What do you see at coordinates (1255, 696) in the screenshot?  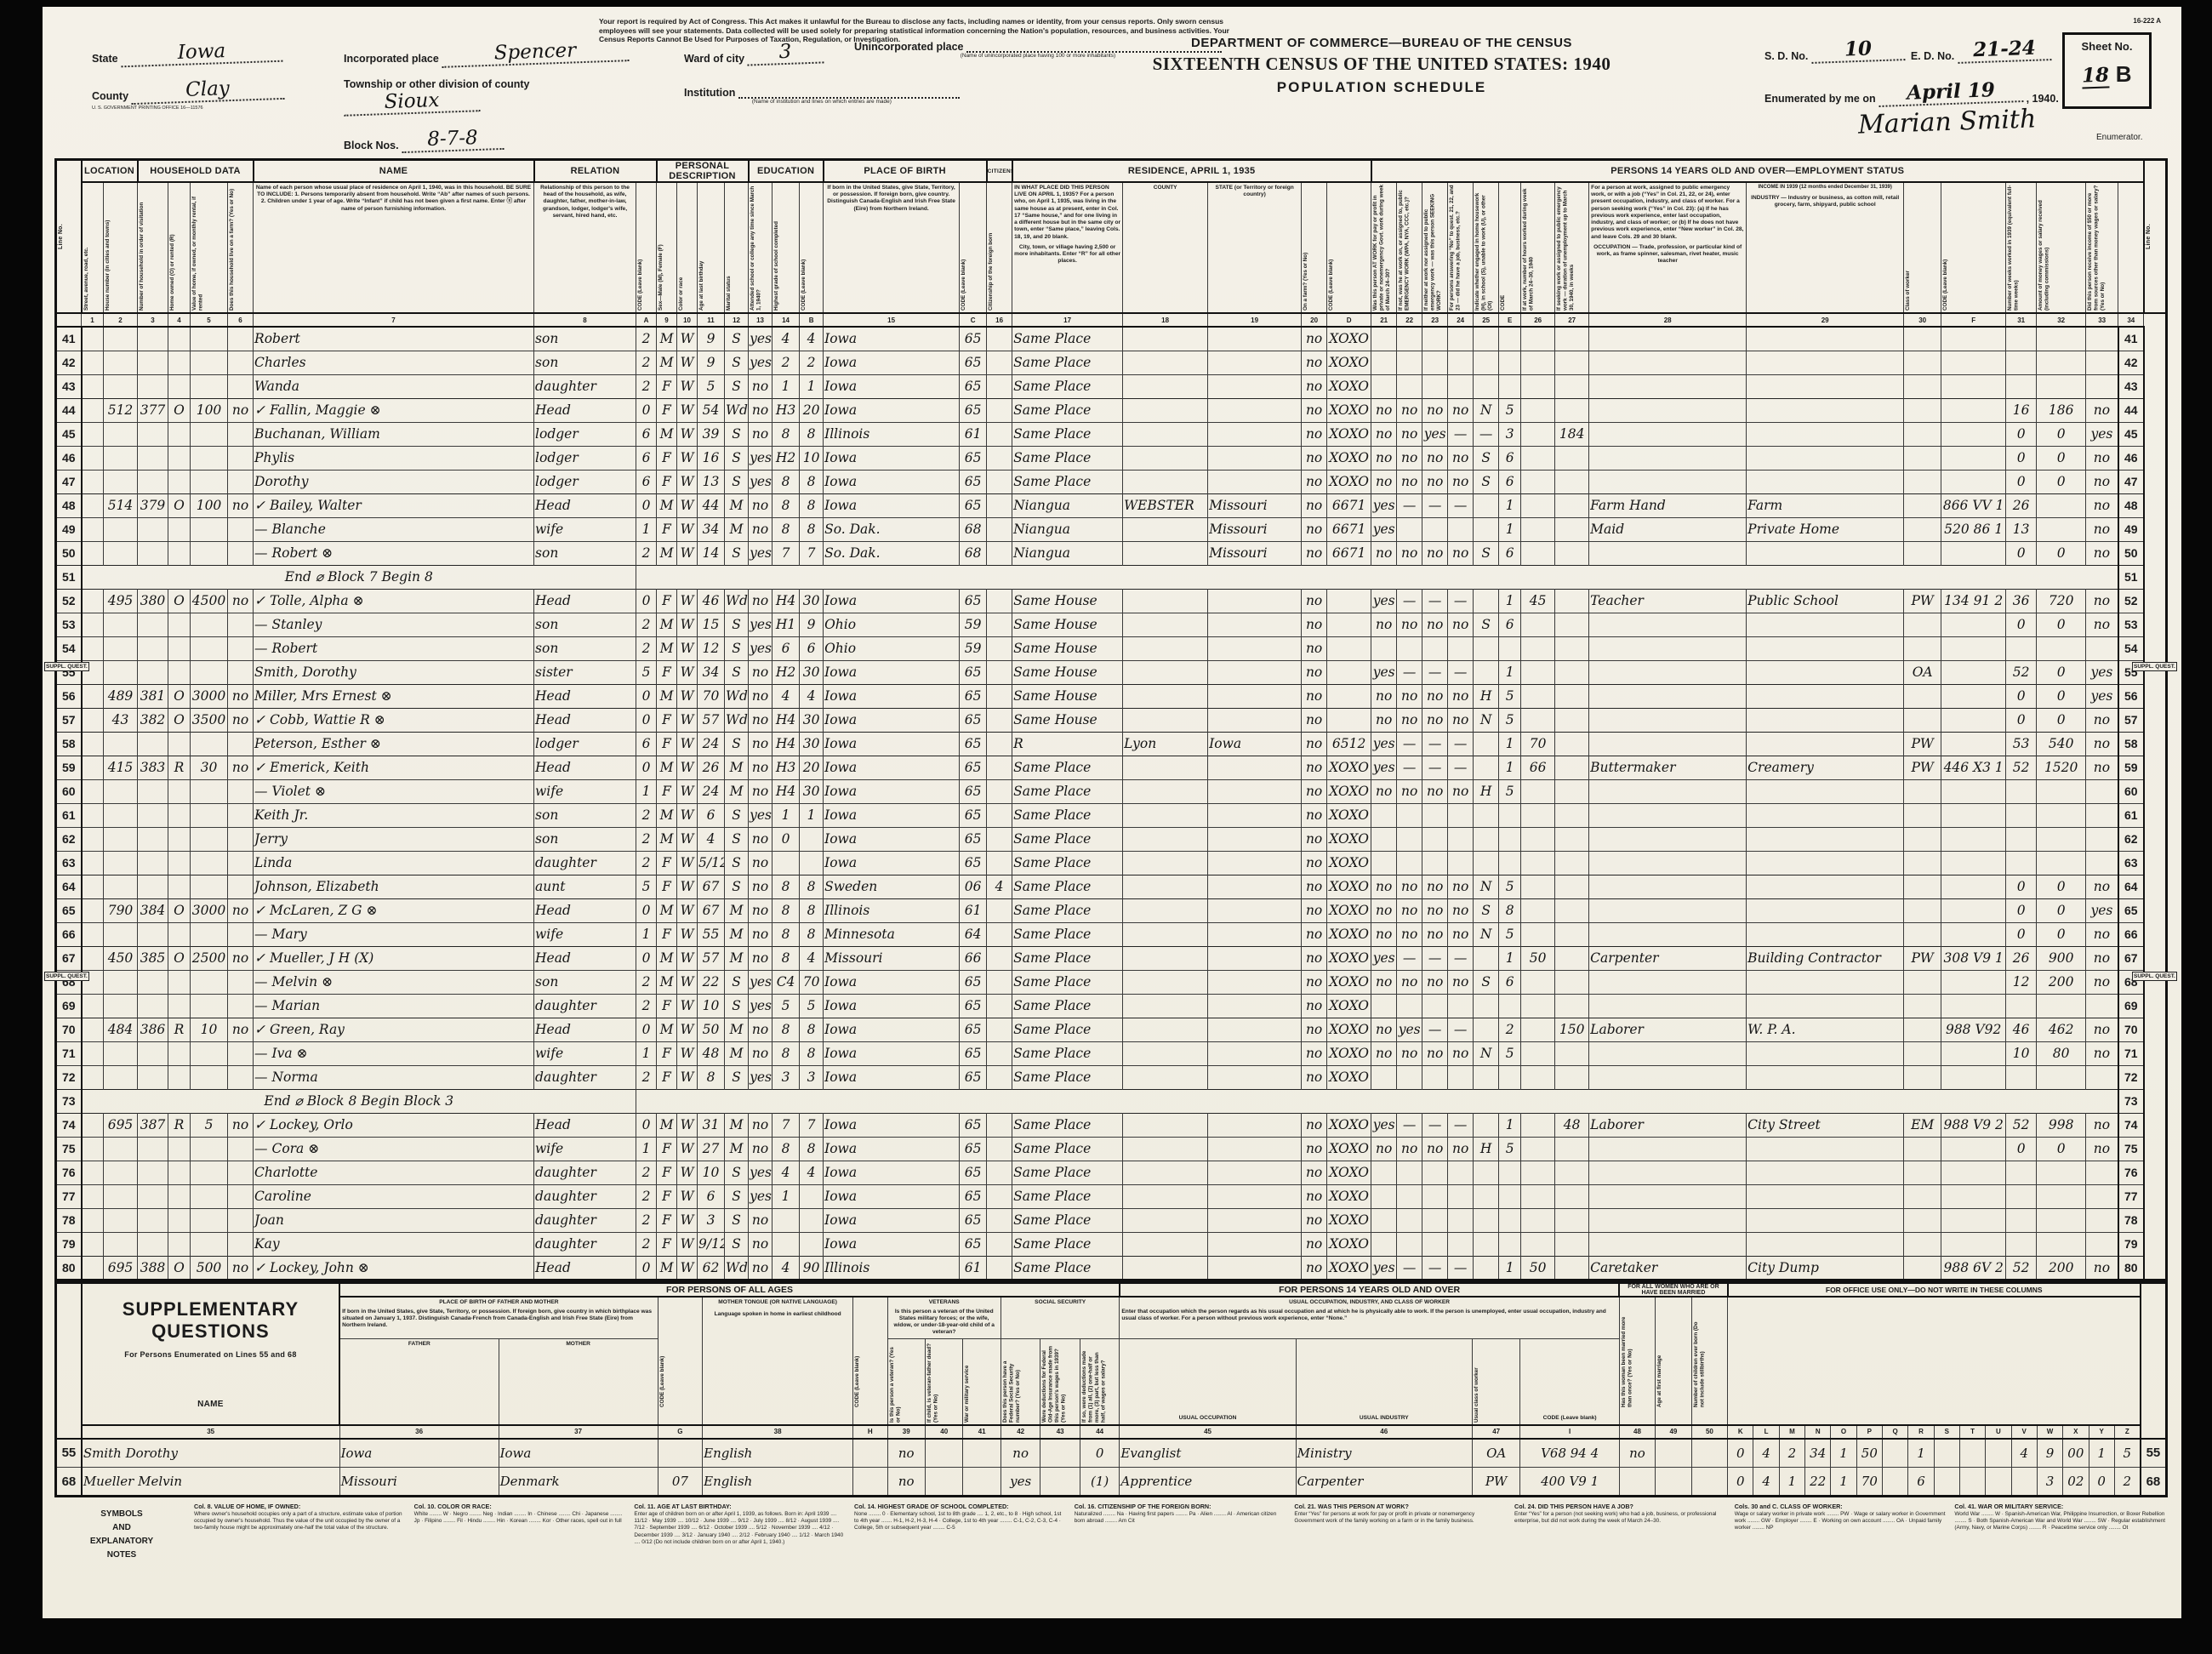 I see `cell-st` at bounding box center [1255, 696].